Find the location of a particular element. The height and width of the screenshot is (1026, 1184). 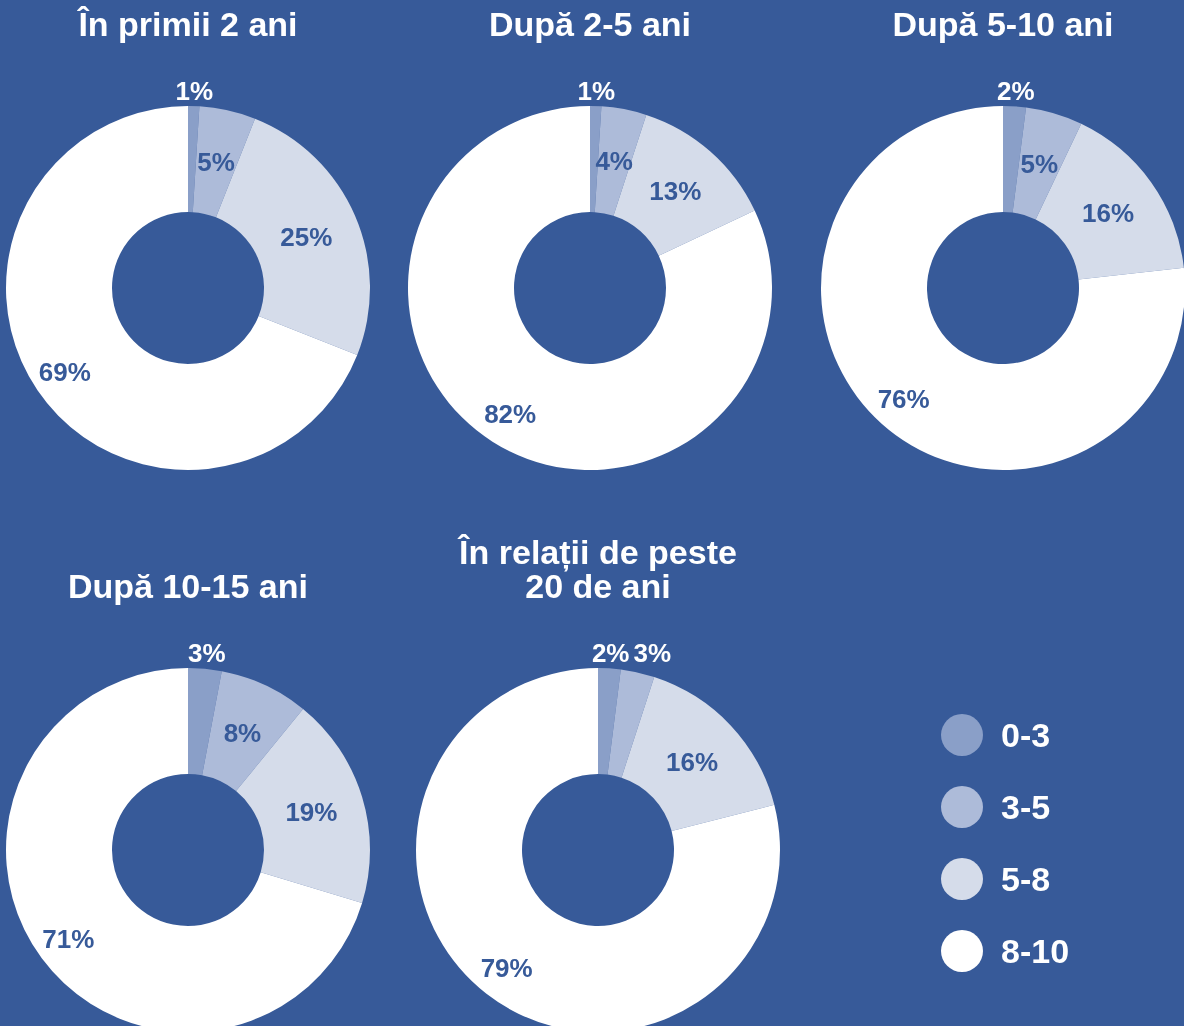

data-label: 79% is located at coordinates (506, 967).